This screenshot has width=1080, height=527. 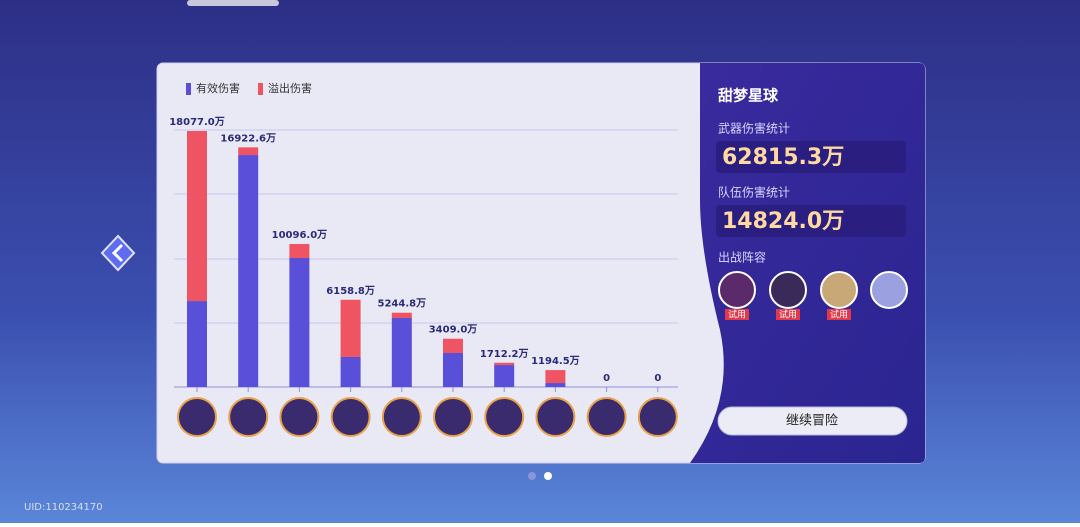 What do you see at coordinates (813, 290) in the screenshot?
I see `avatars` at bounding box center [813, 290].